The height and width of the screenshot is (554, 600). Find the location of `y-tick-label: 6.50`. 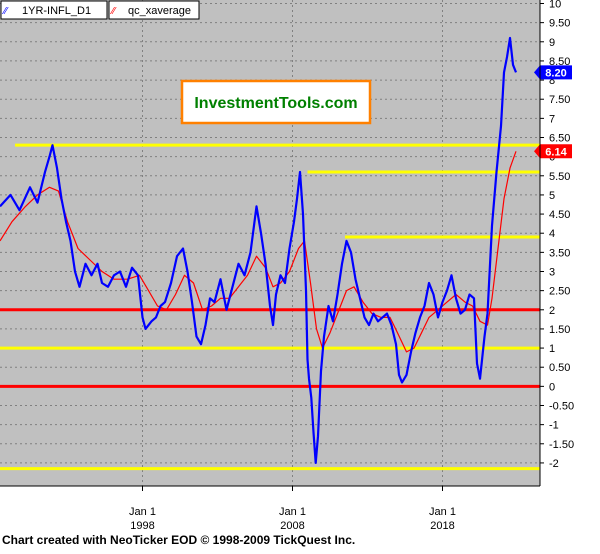

y-tick-label: 6.50 is located at coordinates (559, 139).